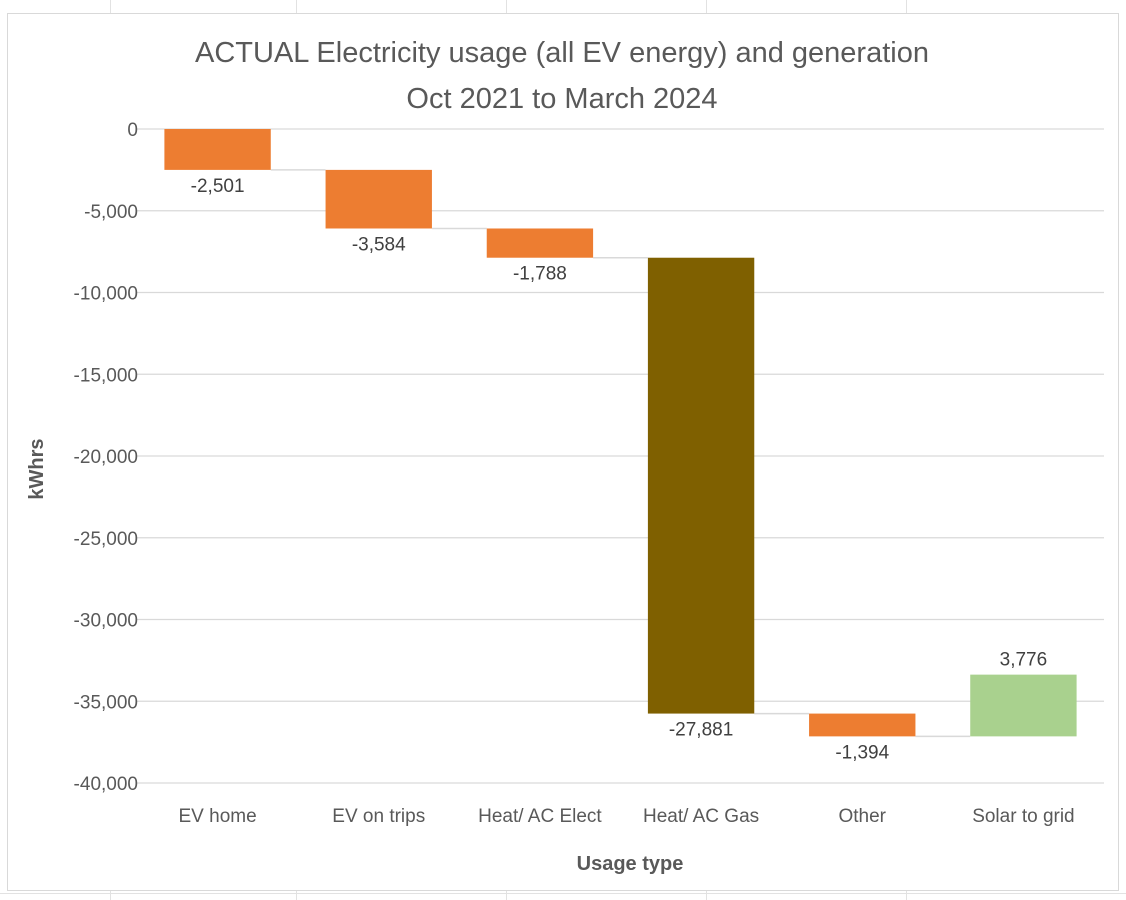 This screenshot has height=900, width=1126. What do you see at coordinates (379, 244) in the screenshot?
I see `data-label: -3,584` at bounding box center [379, 244].